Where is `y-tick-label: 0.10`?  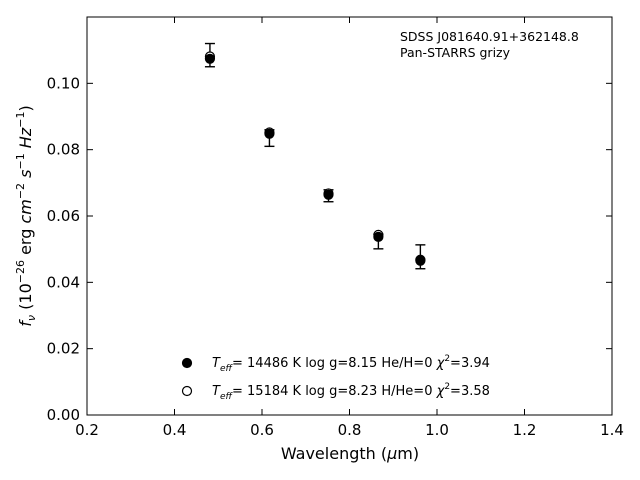
y-tick-label: 0.10 is located at coordinates (63, 83).